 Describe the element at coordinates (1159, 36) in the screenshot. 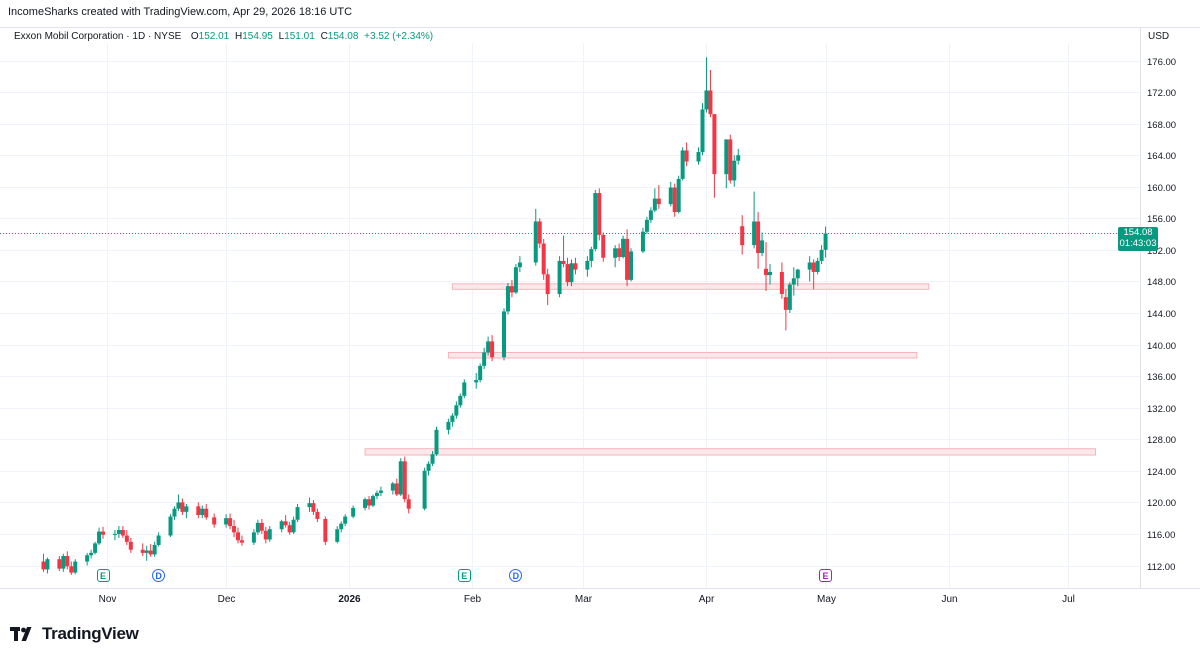

I see `currency-label: USD` at that location.